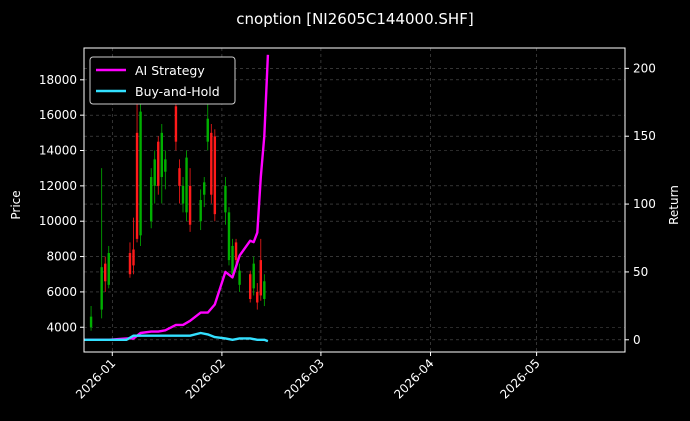 This screenshot has width=690, height=421. Describe the element at coordinates (170, 70) in the screenshot. I see `legend-label-ai-strategy: AI Strategy` at that location.